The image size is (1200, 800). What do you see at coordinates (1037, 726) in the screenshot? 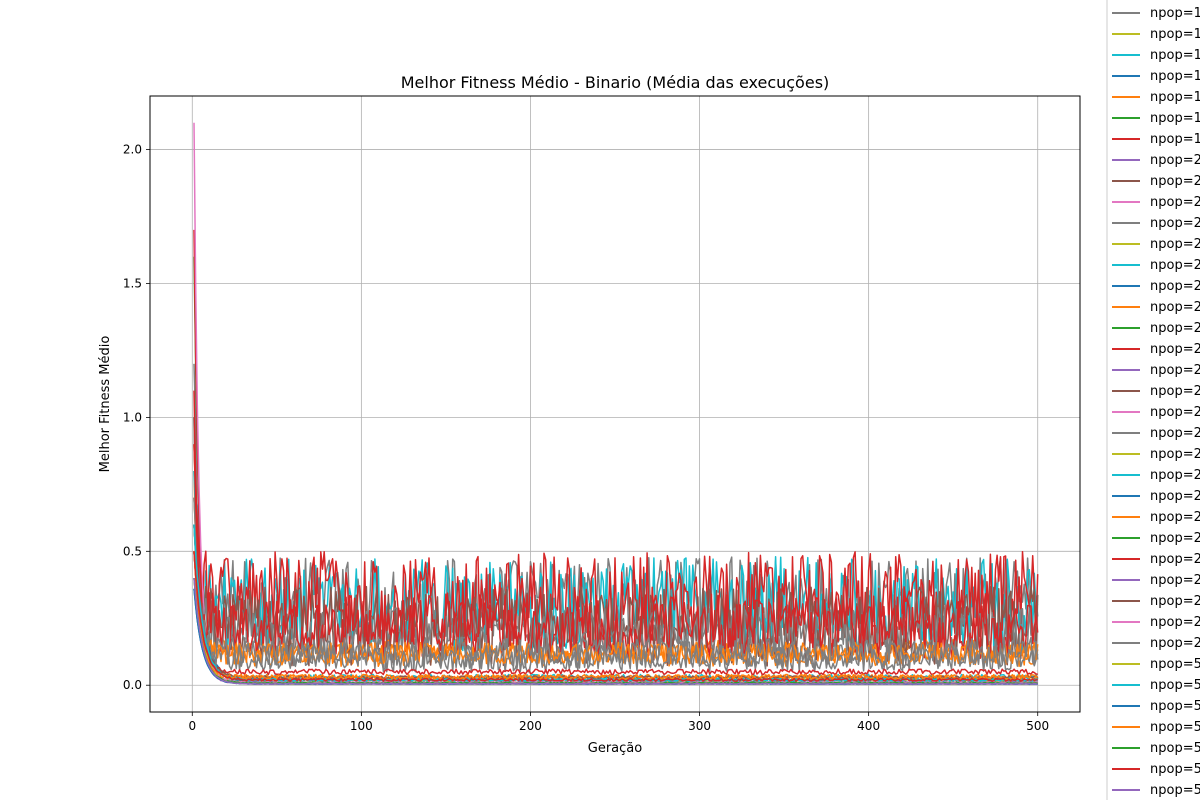
I see `x-tick-label: 500` at bounding box center [1037, 726].